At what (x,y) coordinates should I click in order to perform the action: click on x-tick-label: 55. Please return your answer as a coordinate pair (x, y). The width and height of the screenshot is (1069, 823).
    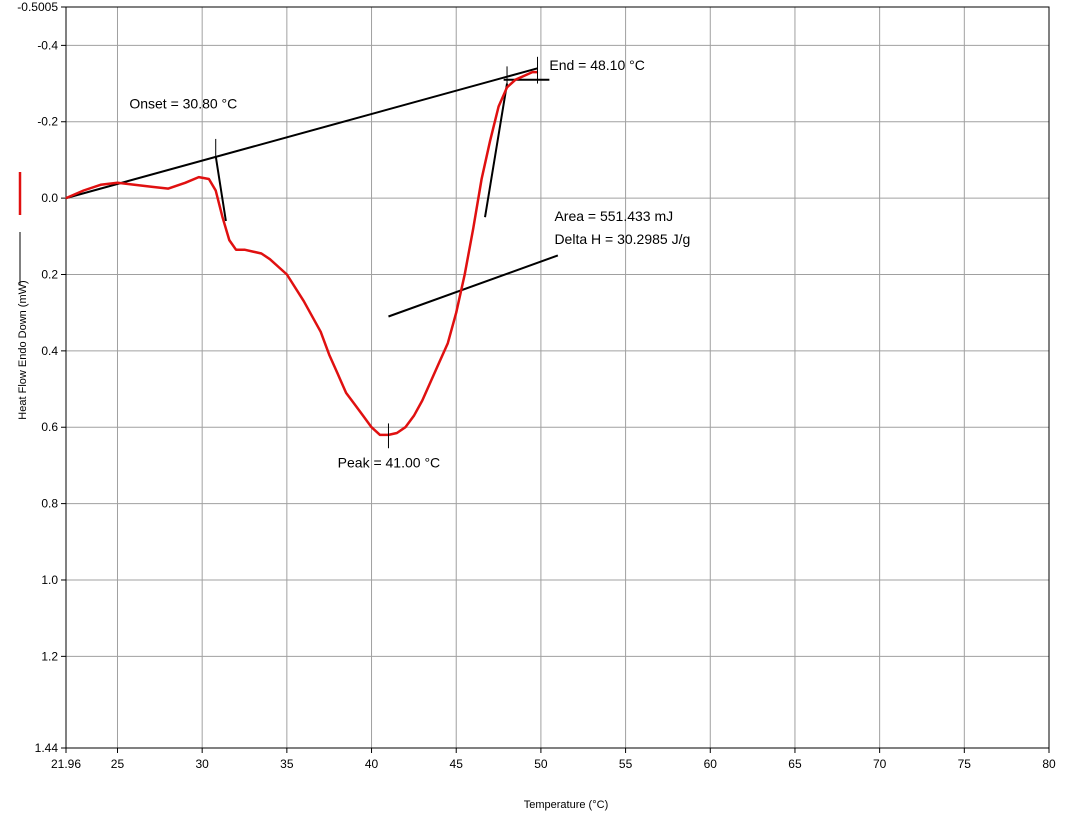
    Looking at the image, I should click on (626, 764).